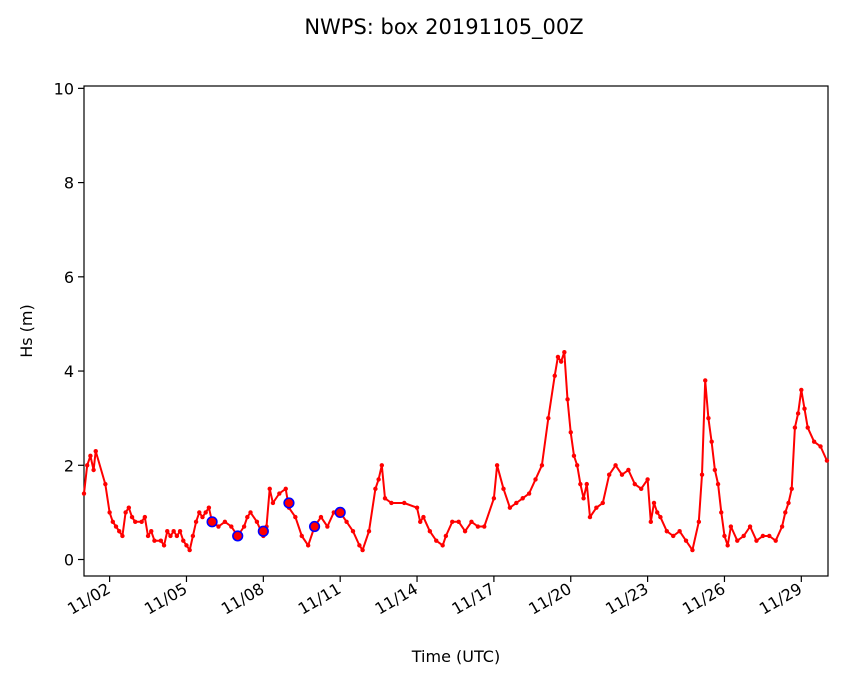 The width and height of the screenshot is (846, 681). Describe the element at coordinates (26, 331) in the screenshot. I see `y-axis-label: Hs (m)` at that location.